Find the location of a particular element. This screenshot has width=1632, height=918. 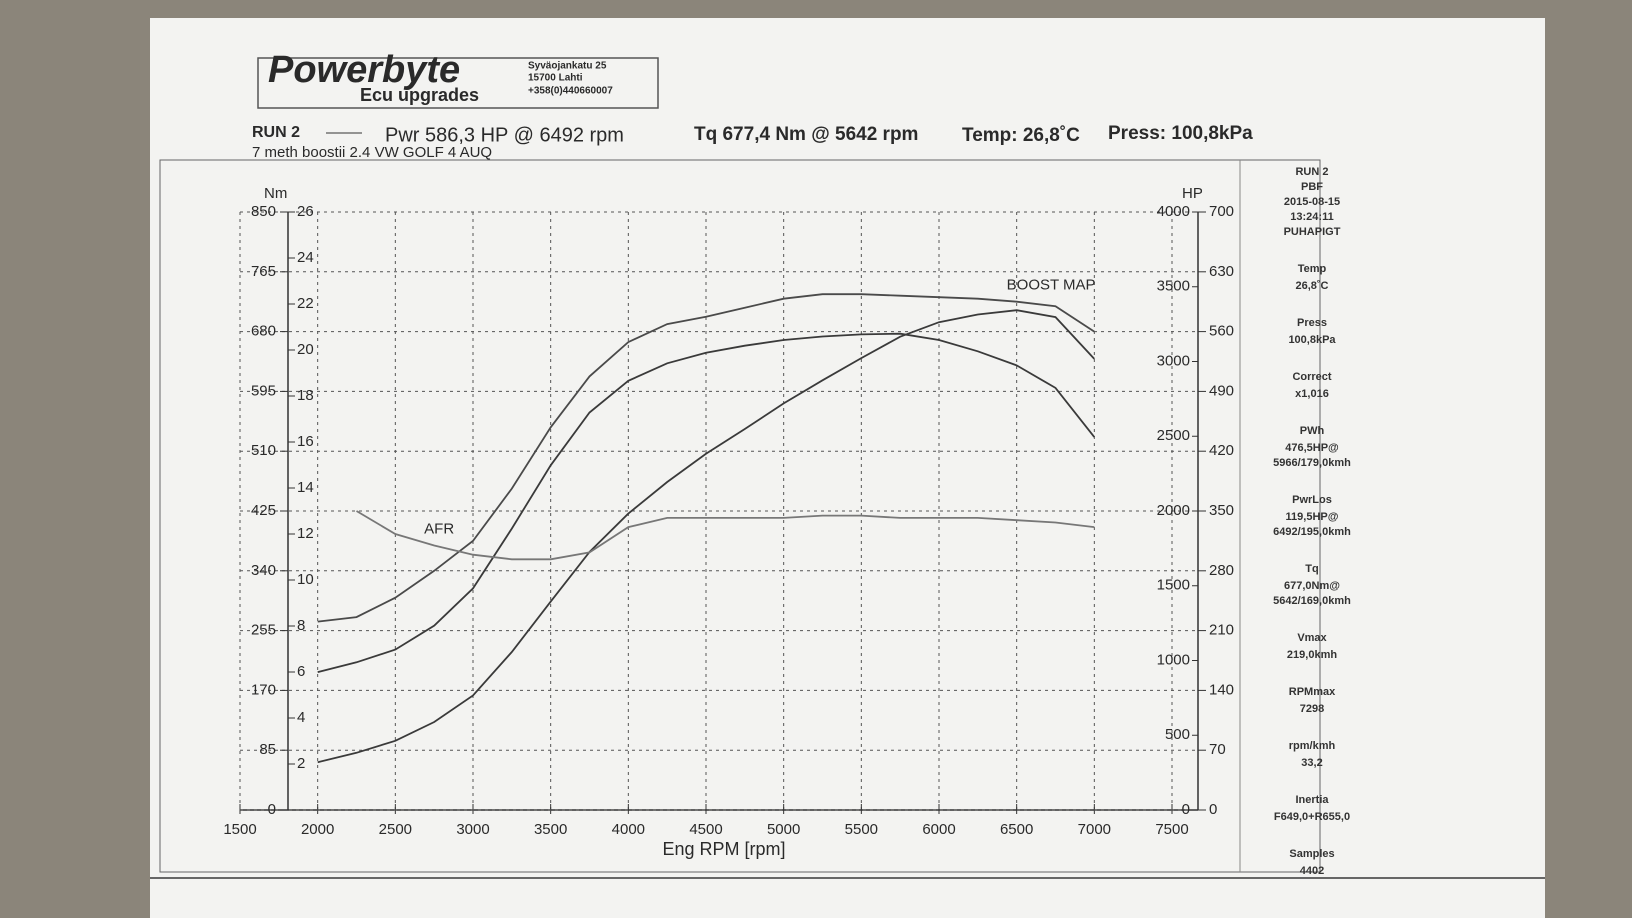

y2-tick-label: 630 is located at coordinates (1221, 271).